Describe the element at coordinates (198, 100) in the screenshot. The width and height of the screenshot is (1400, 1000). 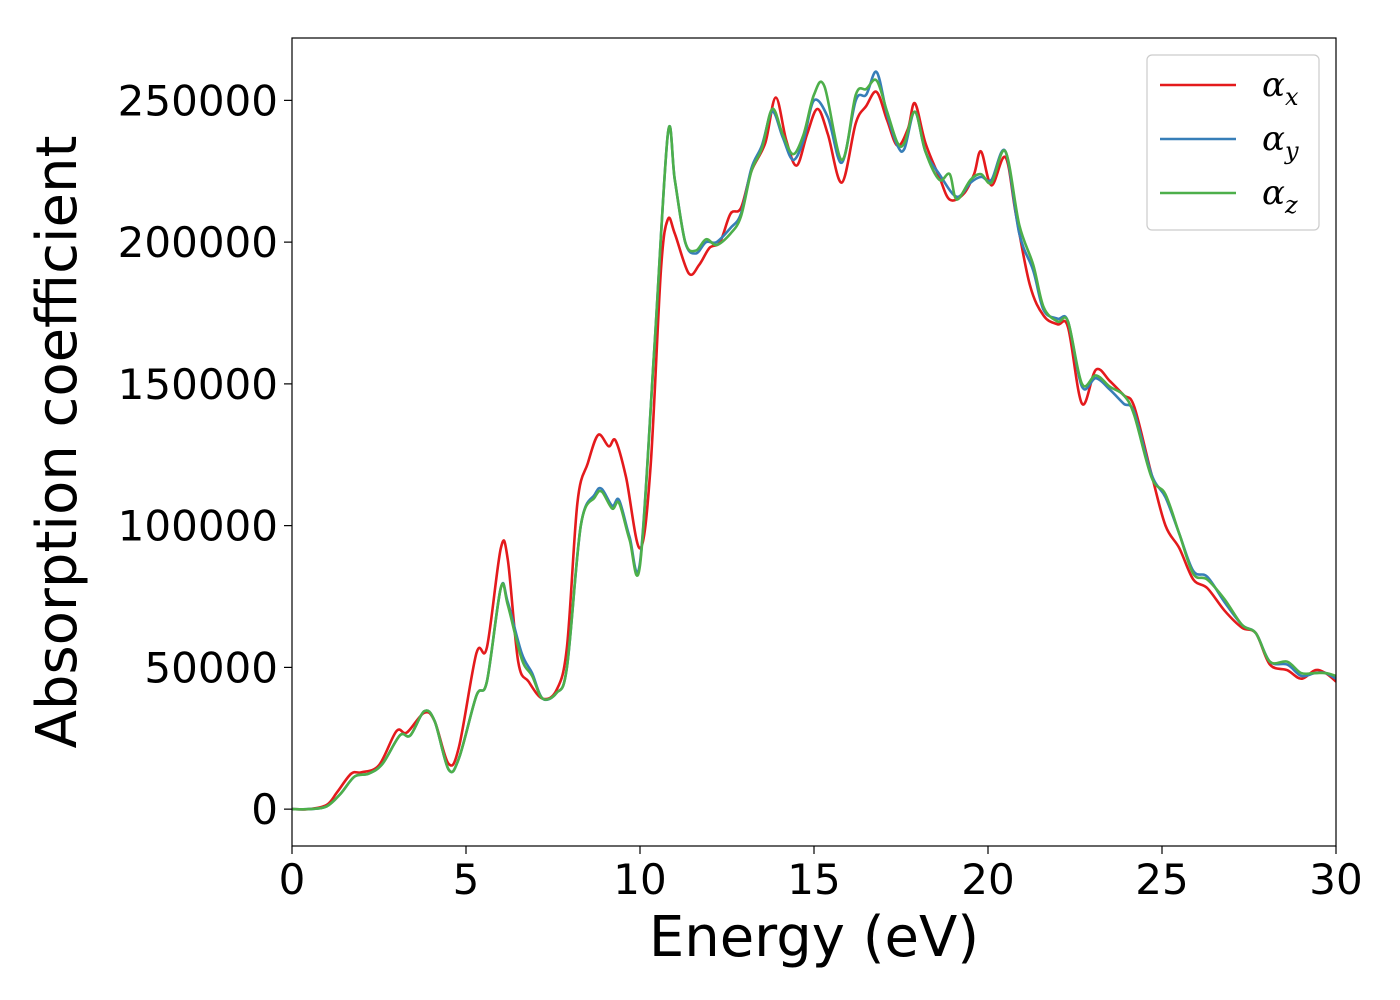
I see `y-tick-label: 250000` at that location.